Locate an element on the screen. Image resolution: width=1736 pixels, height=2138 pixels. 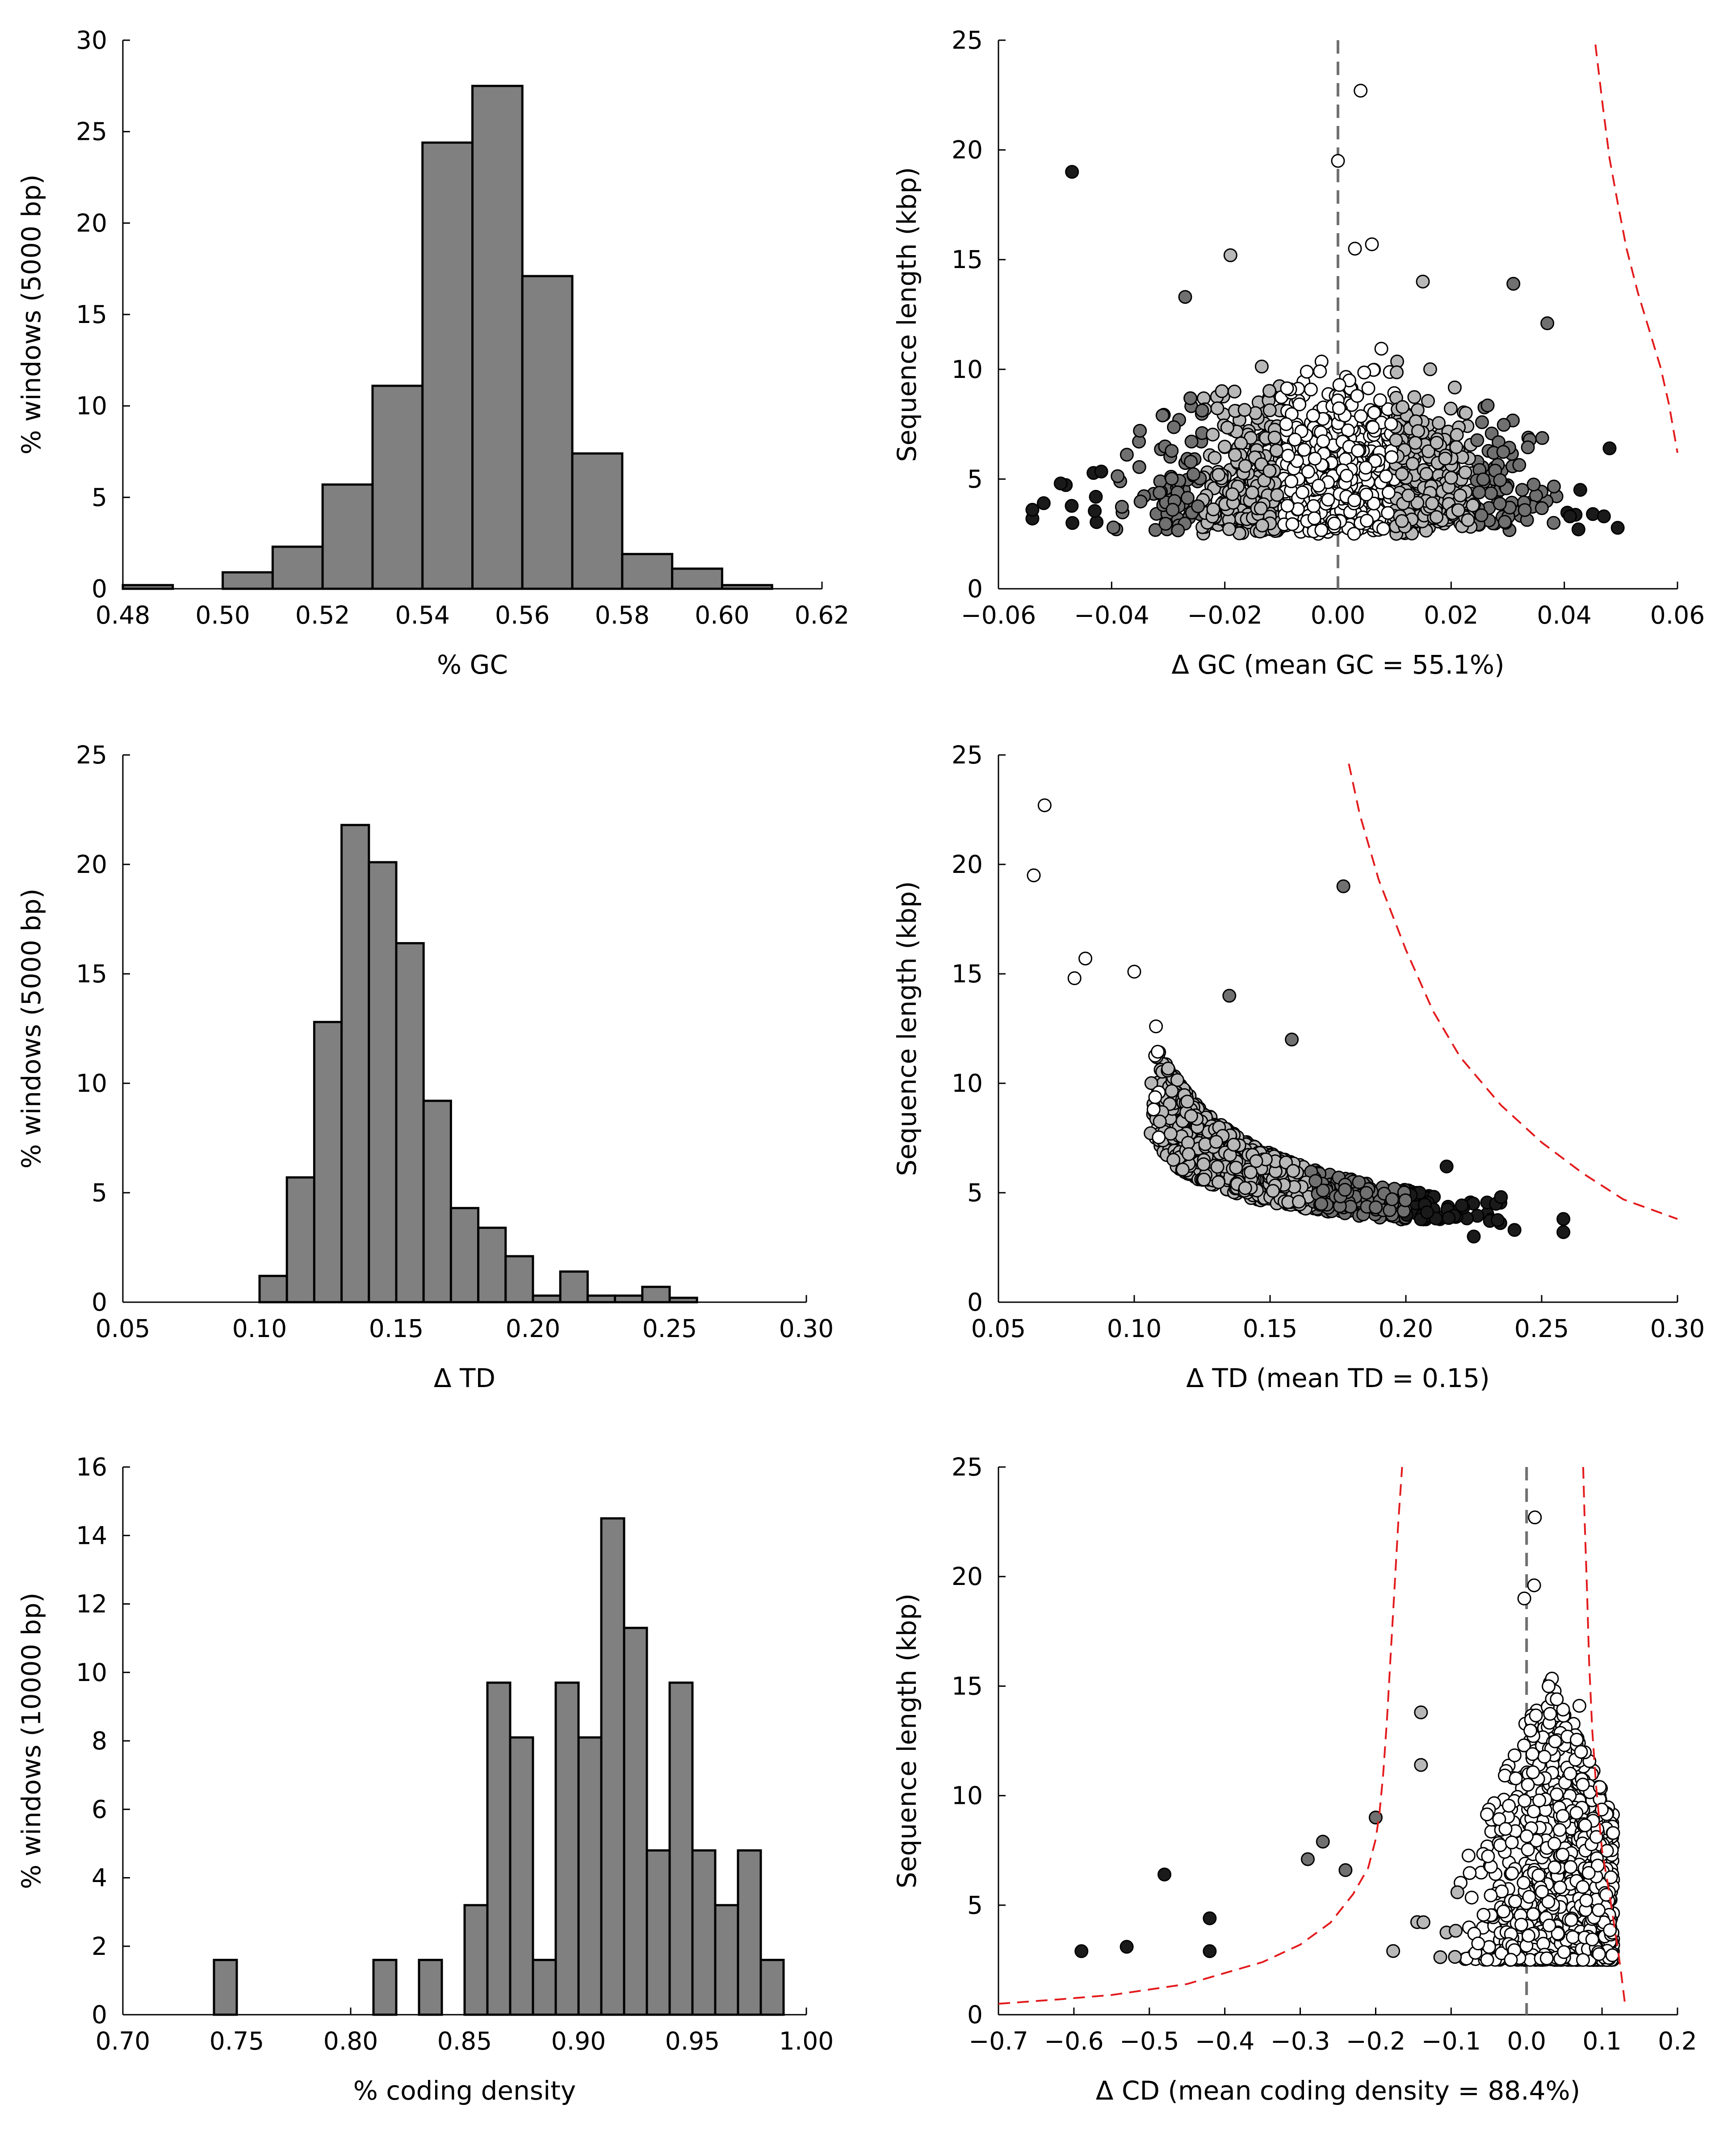
x-tick-label: 0.0 is located at coordinates (1526, 2041).